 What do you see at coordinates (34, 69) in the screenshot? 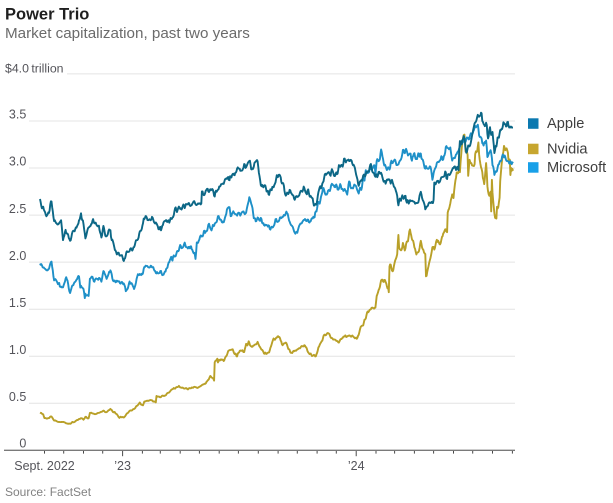
I see `svg-text: $4.0 trillion` at bounding box center [34, 69].